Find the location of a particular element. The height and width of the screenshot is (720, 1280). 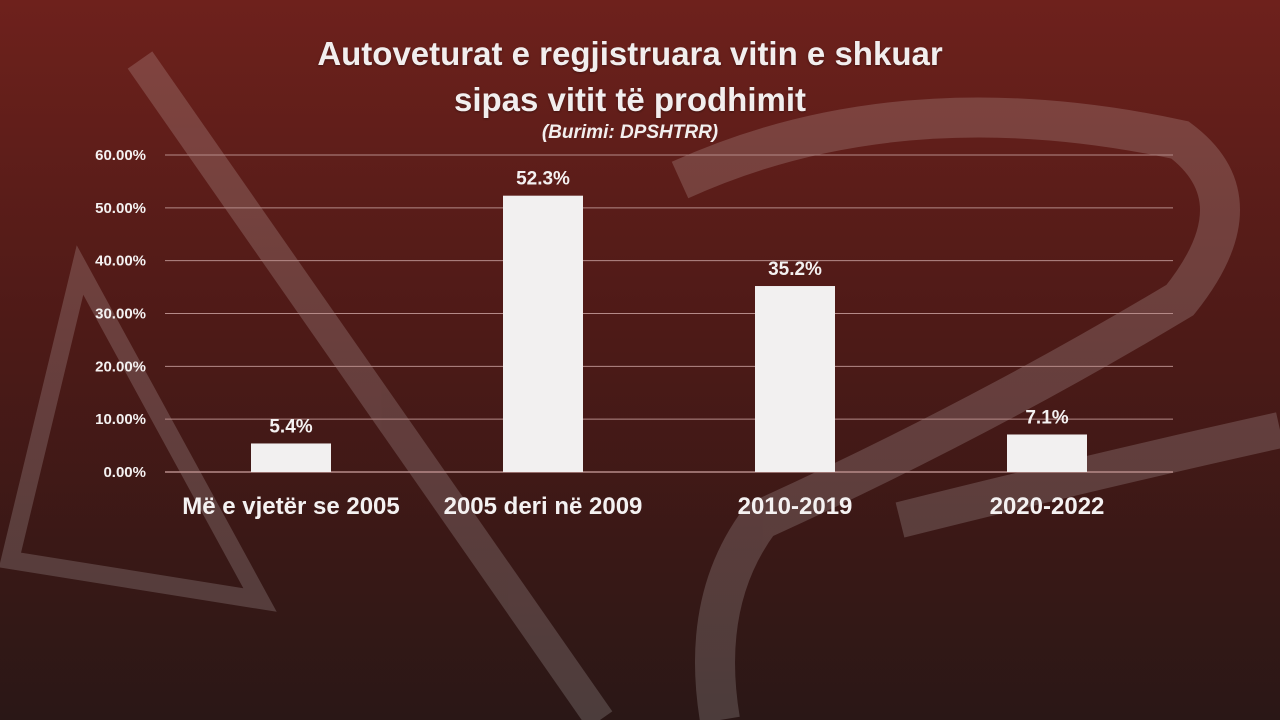

y-tick-label: 20.00% is located at coordinates (120, 366).